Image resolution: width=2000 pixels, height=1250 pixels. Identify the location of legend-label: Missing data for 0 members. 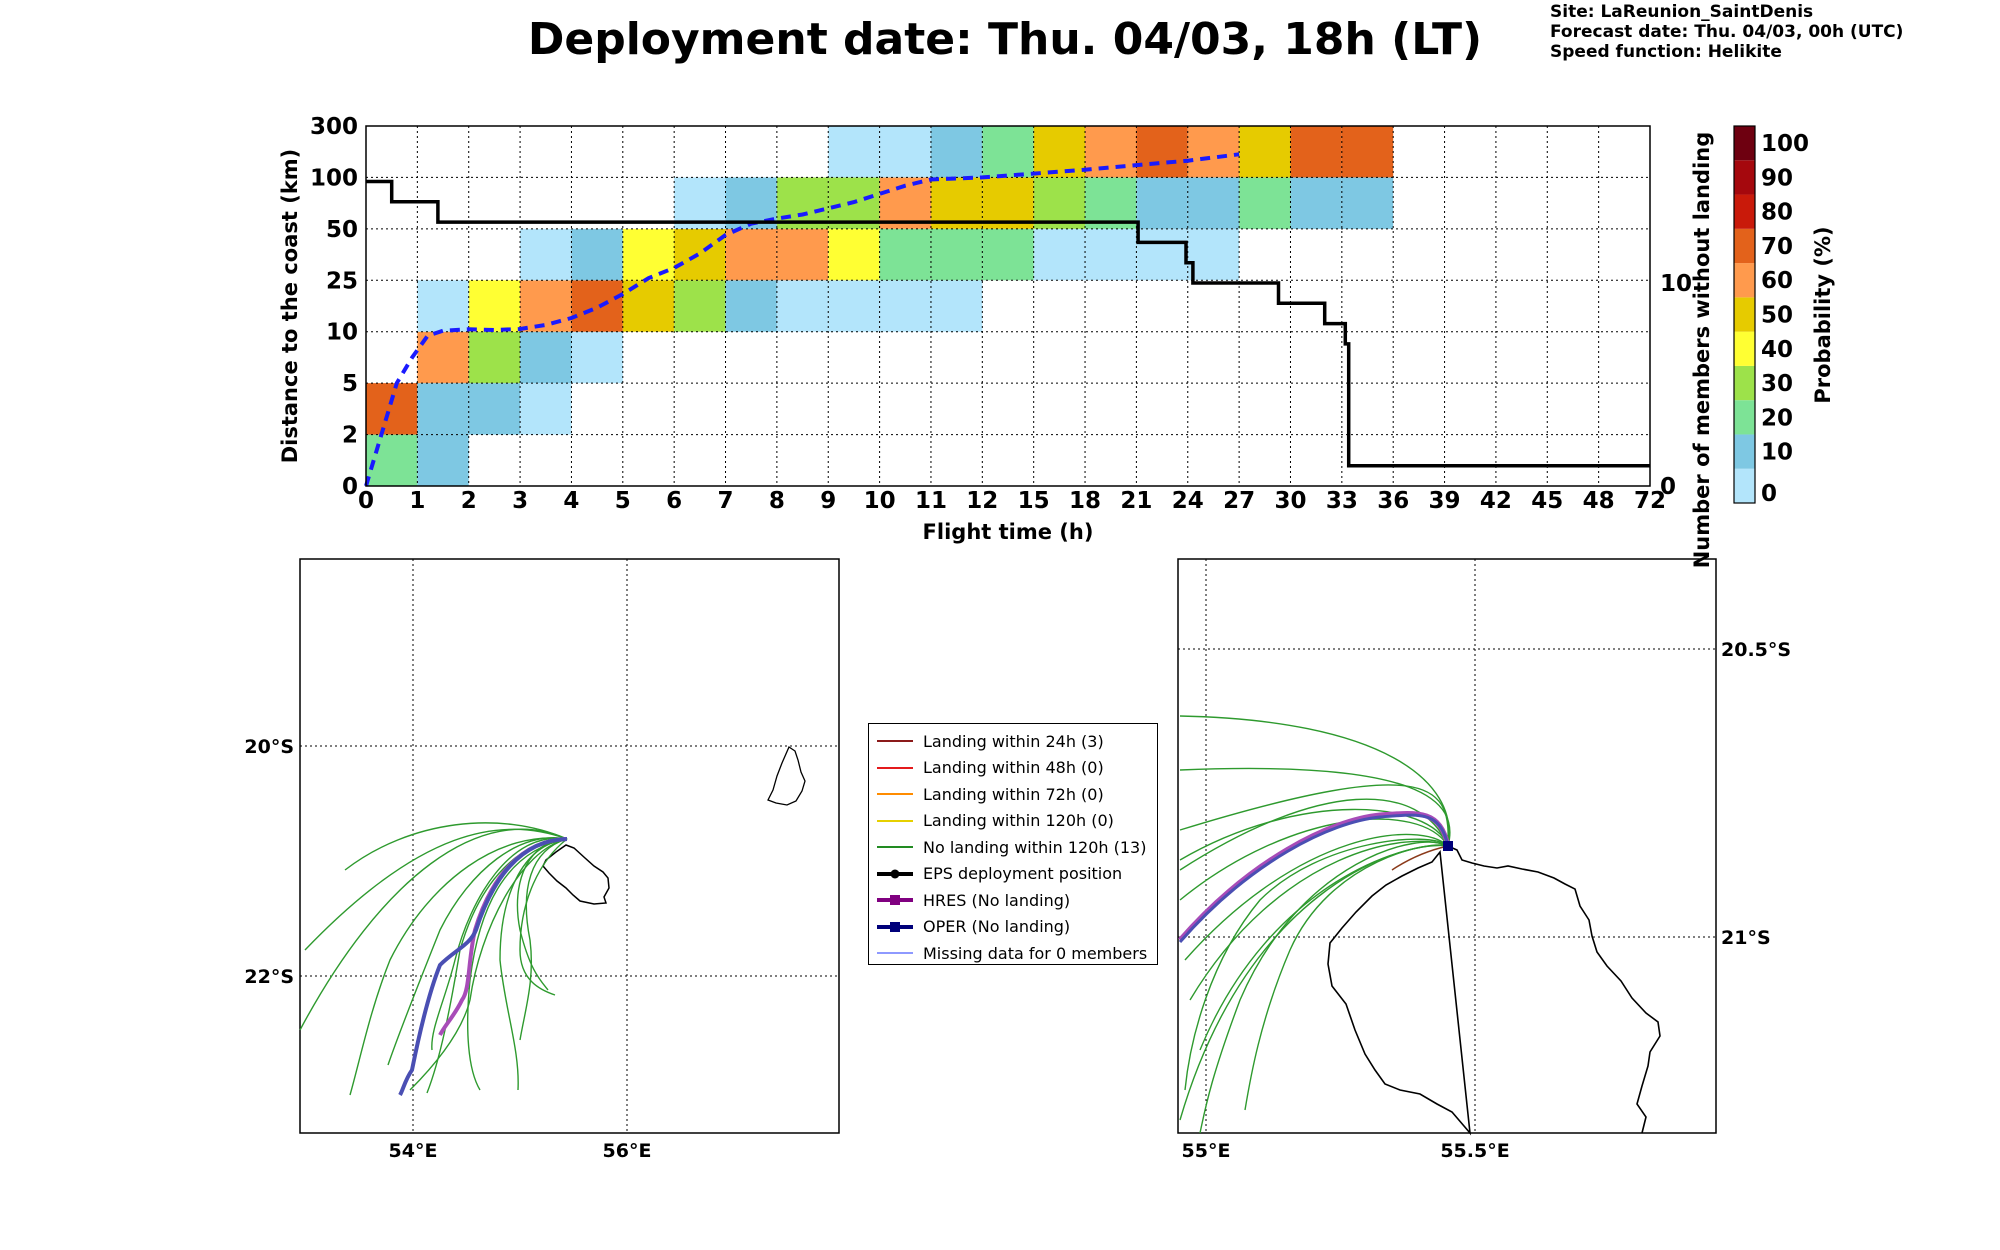
(1035, 953).